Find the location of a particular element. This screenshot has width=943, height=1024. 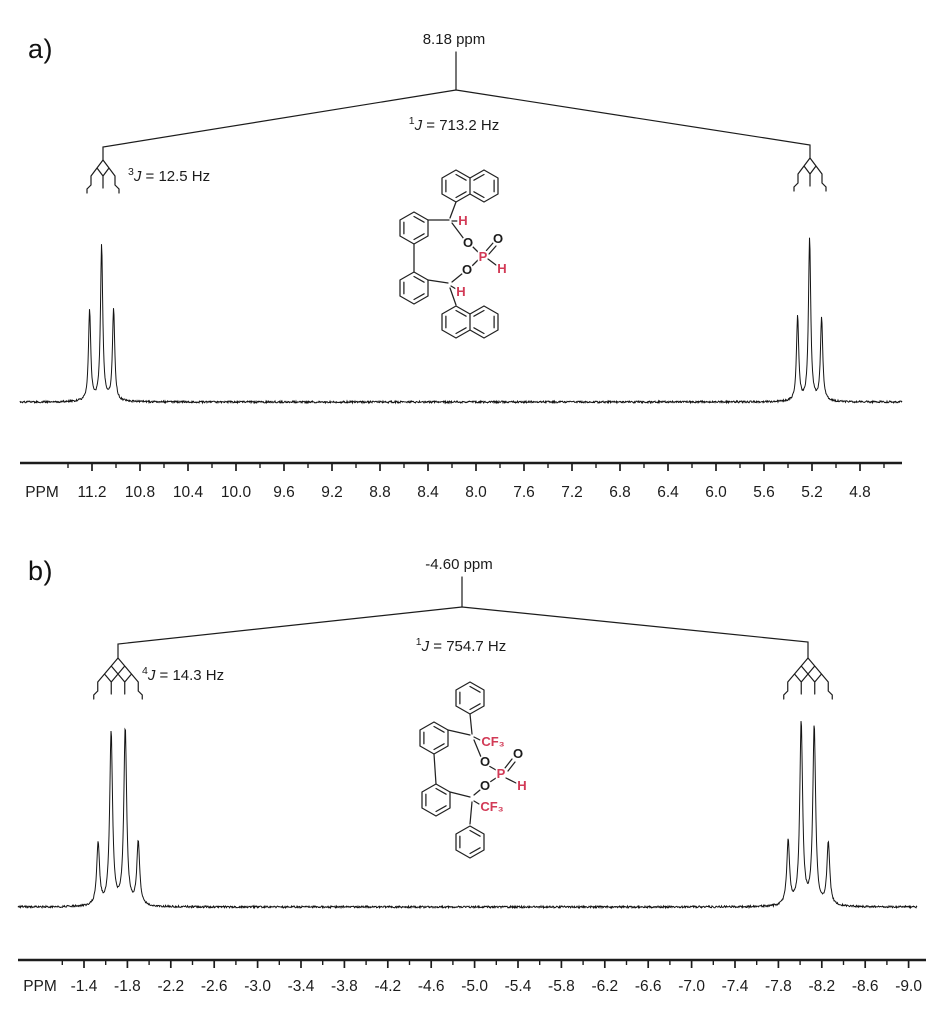

x-axis-tick-label-b: -8.6 is located at coordinates (865, 986).